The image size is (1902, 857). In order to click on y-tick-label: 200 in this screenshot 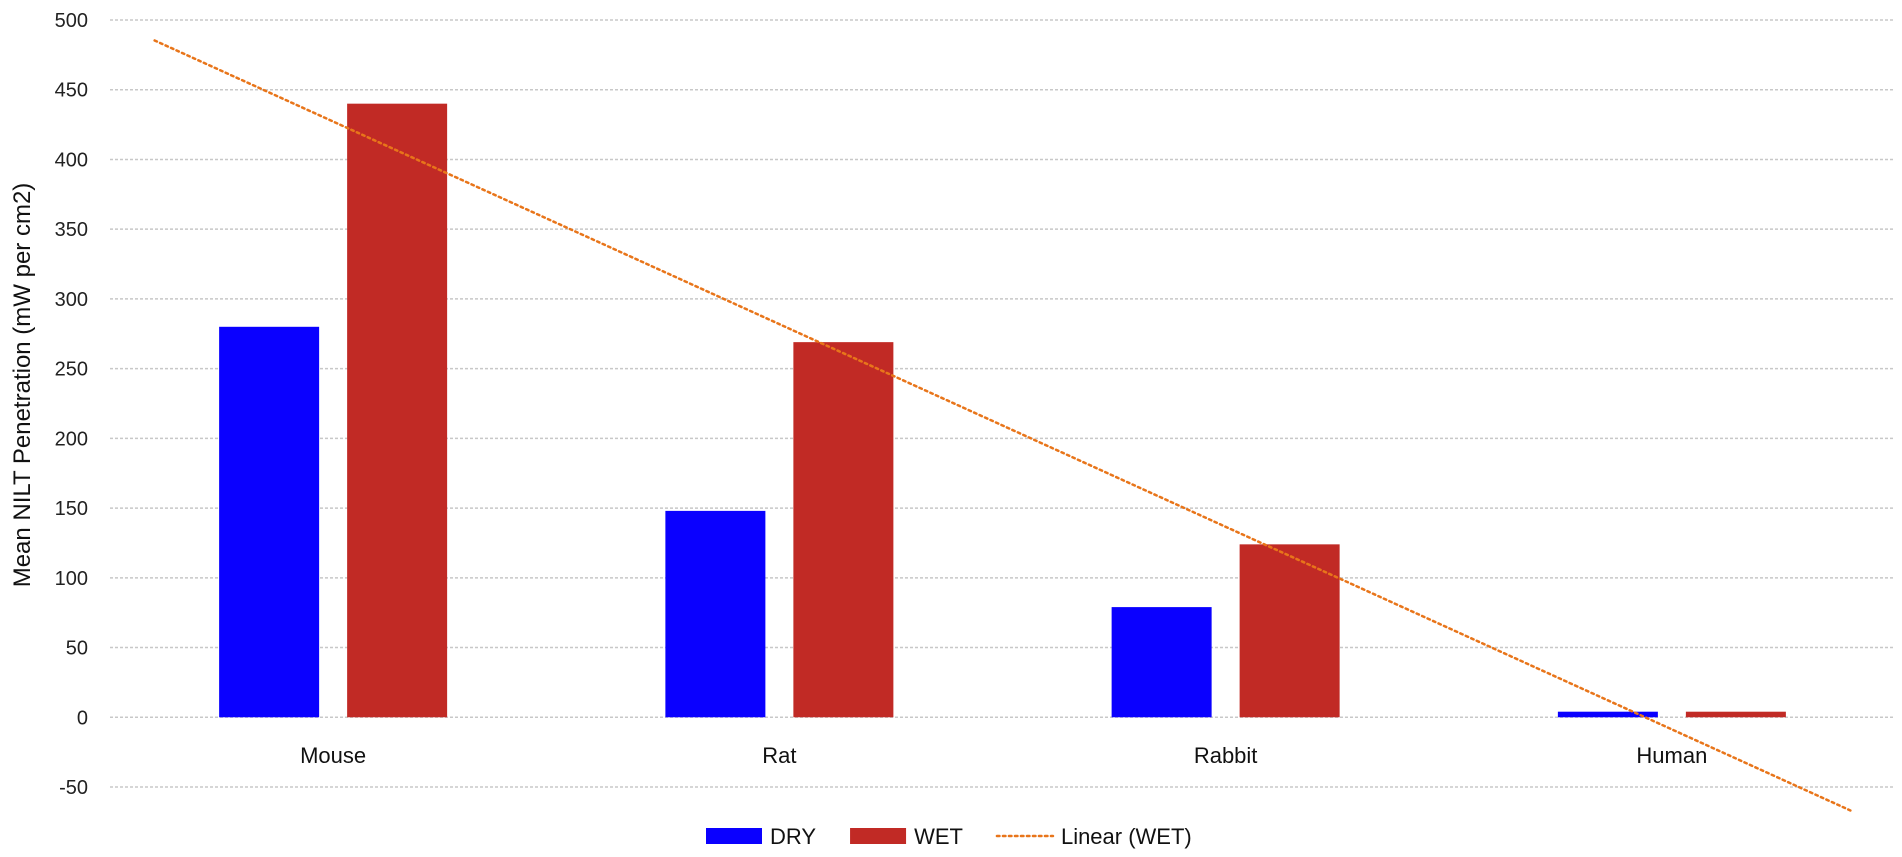, I will do `click(71, 439)`.